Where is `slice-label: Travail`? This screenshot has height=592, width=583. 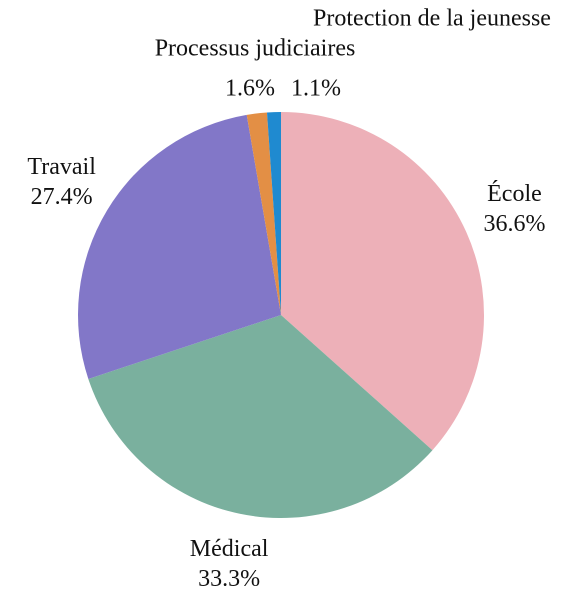 slice-label: Travail is located at coordinates (61, 167).